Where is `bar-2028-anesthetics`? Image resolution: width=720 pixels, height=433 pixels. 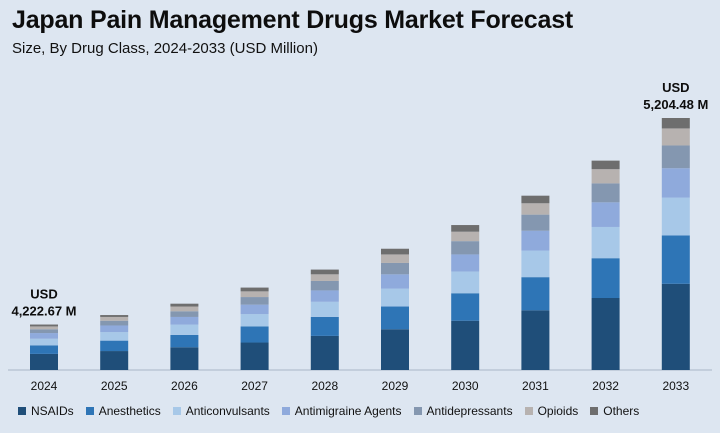 bar-2028-anesthetics is located at coordinates (324, 326).